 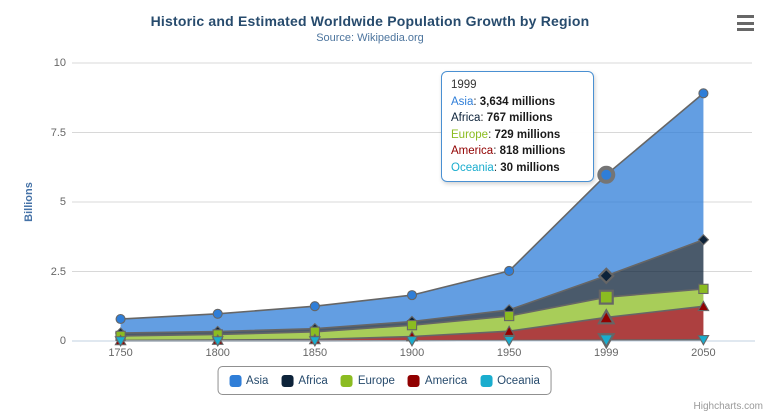 I want to click on america-area, so click(x=412, y=323).